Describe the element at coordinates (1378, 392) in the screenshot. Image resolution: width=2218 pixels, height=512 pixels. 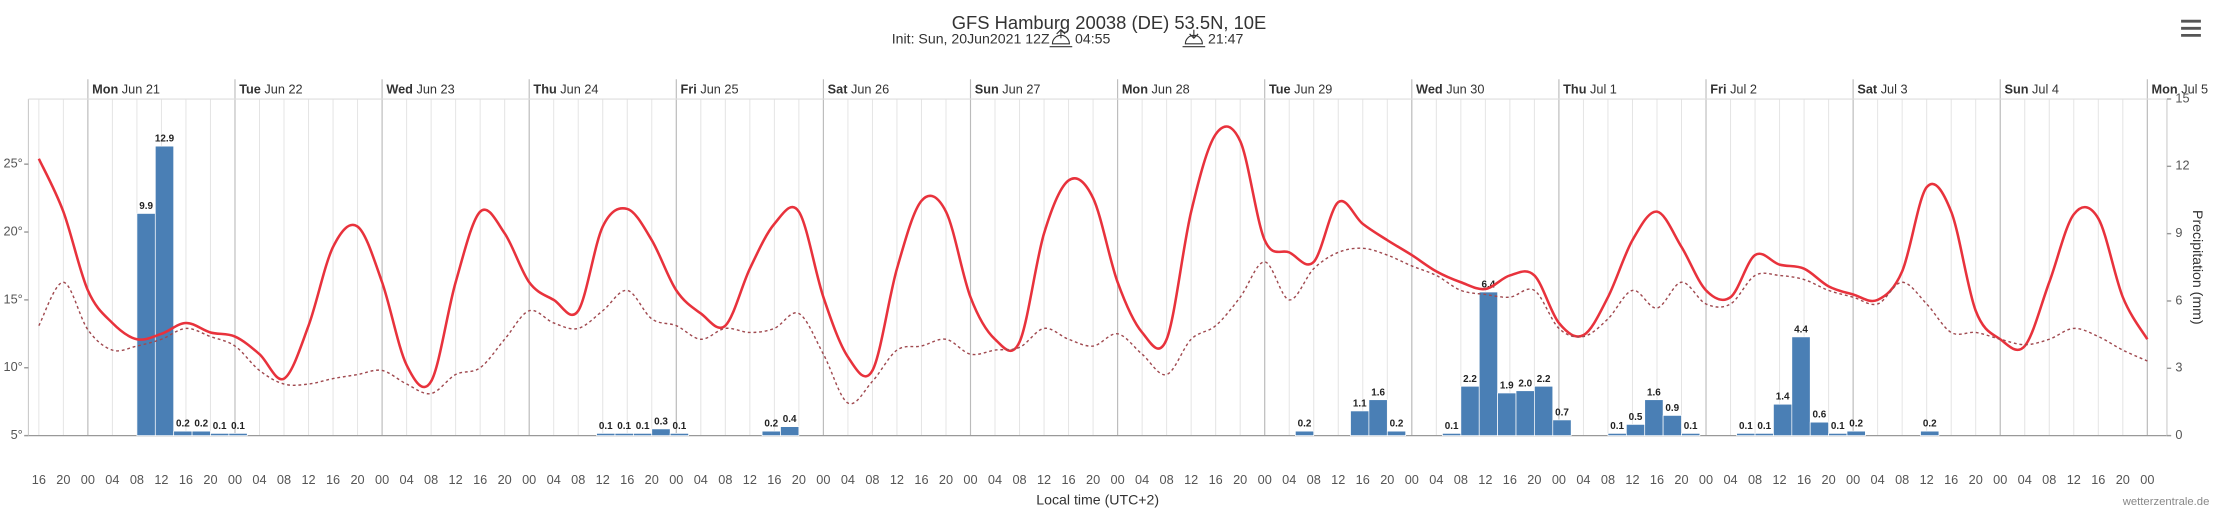
I see `bar-value-label: 1.6` at that location.